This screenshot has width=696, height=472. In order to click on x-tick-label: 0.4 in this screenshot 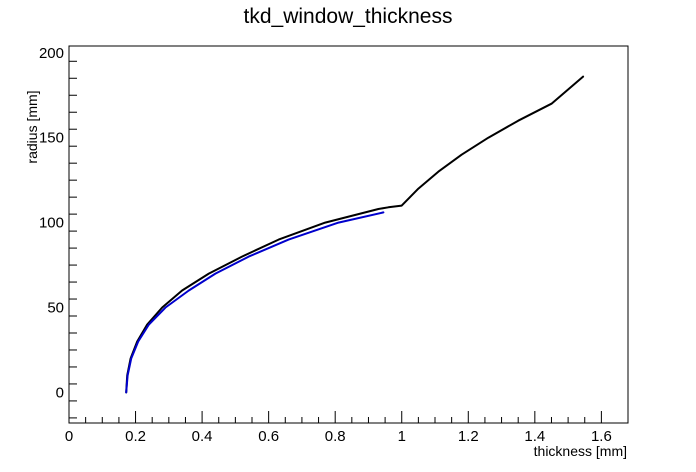, I will do `click(202, 436)`.